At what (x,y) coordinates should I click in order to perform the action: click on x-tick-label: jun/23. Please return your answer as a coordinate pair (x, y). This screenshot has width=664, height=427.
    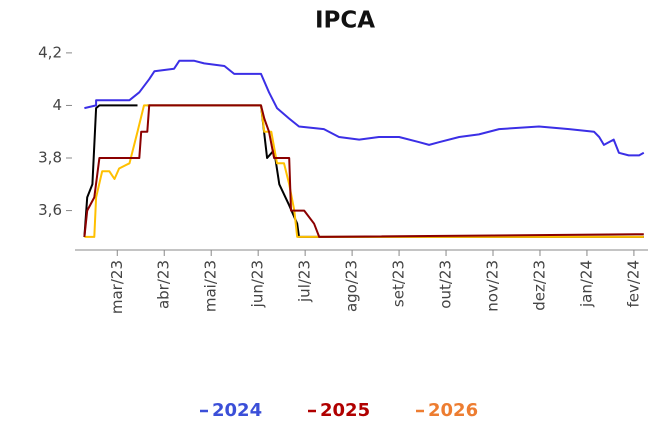
    Looking at the image, I should click on (258, 284).